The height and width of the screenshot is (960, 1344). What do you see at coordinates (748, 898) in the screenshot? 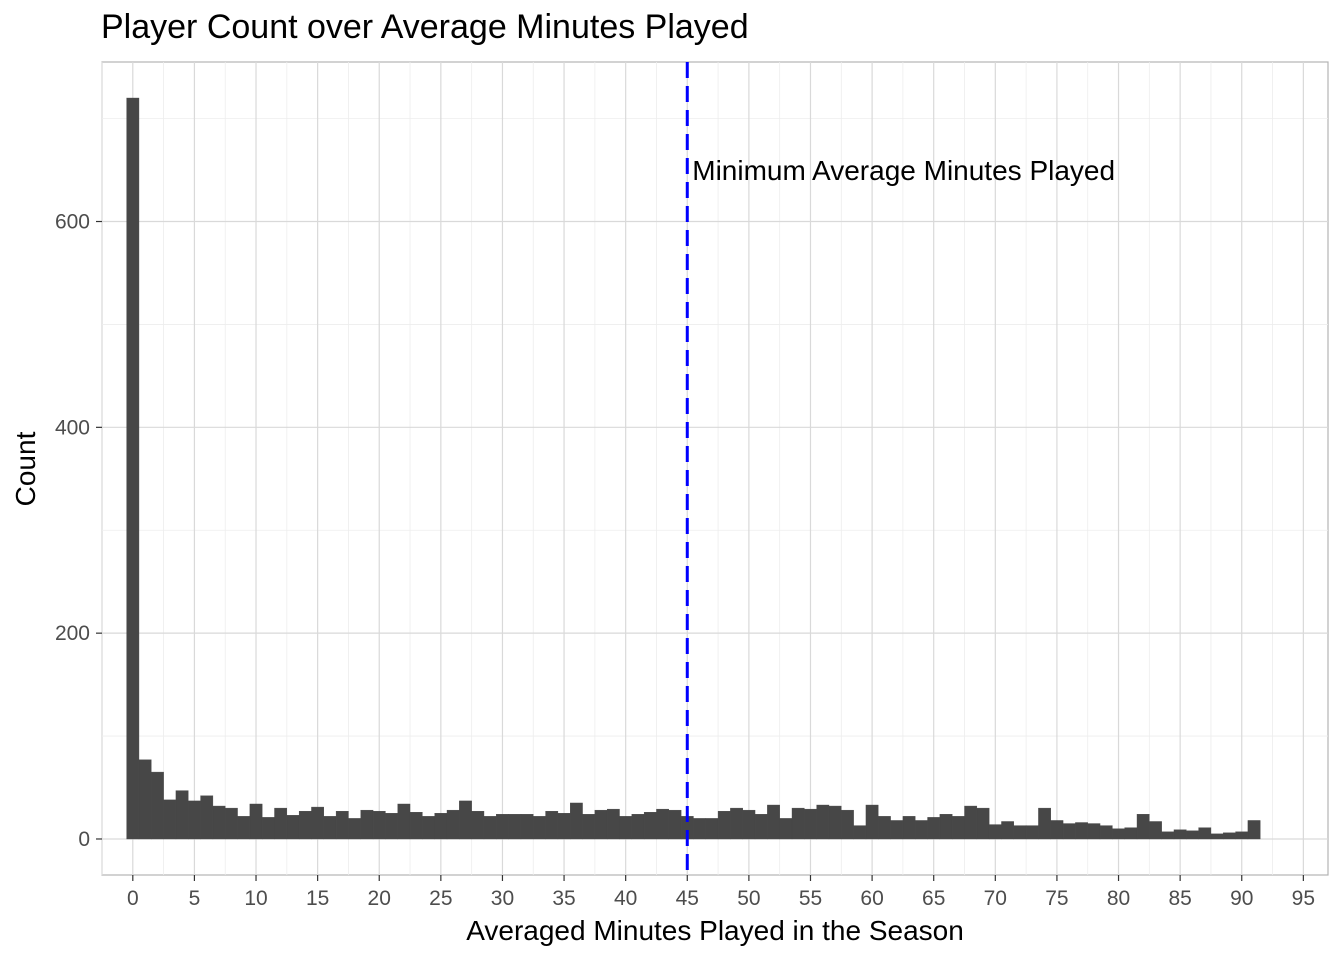
I see `x-tick-label: 50` at bounding box center [748, 898].